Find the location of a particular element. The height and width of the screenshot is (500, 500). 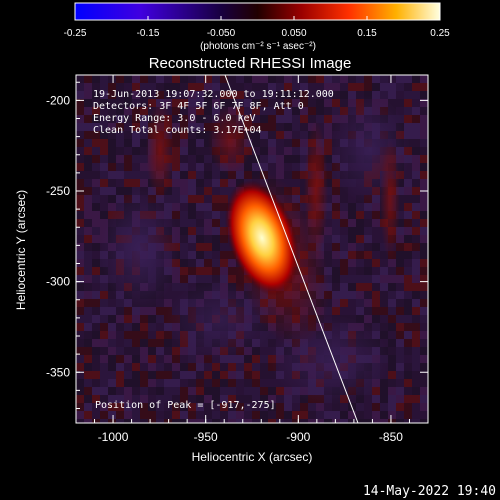

x-axis-label: Heliocentric X (arcsec) is located at coordinates (252, 457).